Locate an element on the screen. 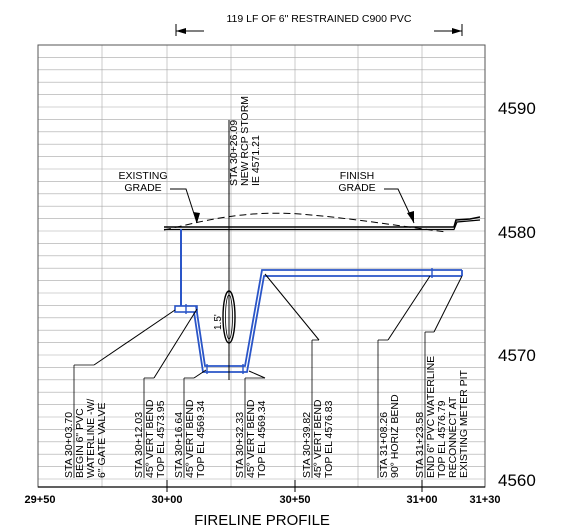 The image size is (577, 529). note-3039-line-3: TOP EL 4576.83 is located at coordinates (329, 439).